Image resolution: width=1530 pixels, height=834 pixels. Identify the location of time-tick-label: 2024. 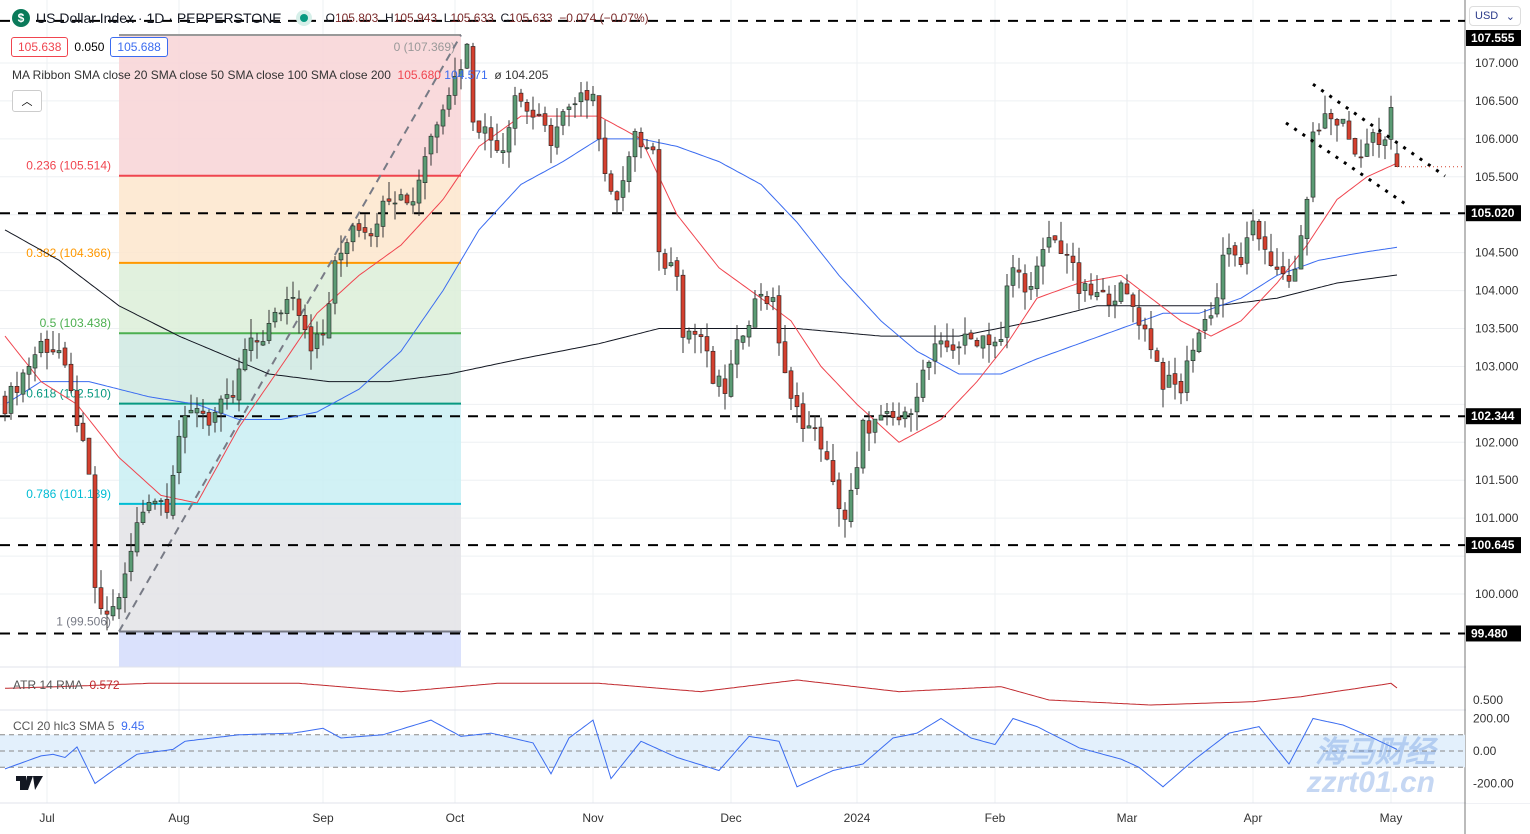
(857, 818).